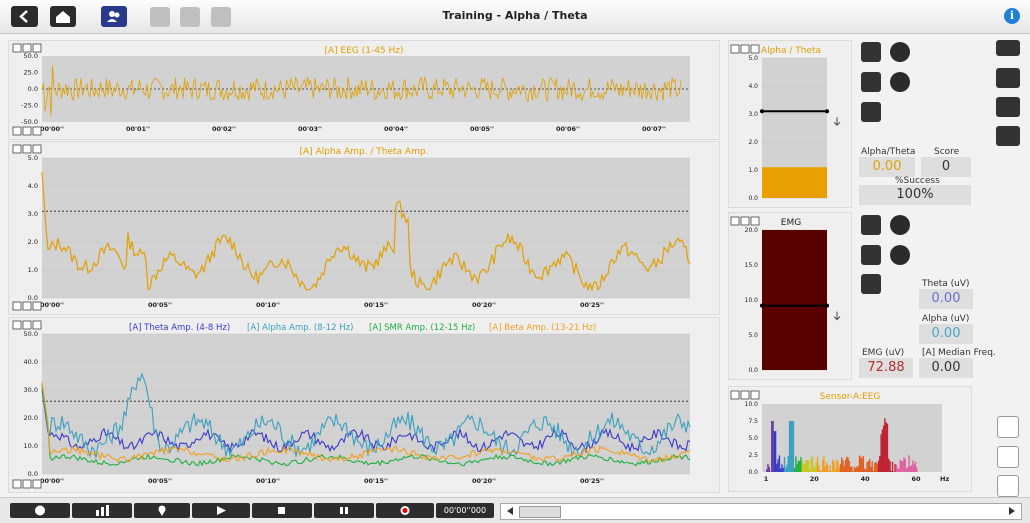 This screenshot has width=1030, height=523. Describe the element at coordinates (871, 284) in the screenshot. I see `emg-shuffle-button` at that location.